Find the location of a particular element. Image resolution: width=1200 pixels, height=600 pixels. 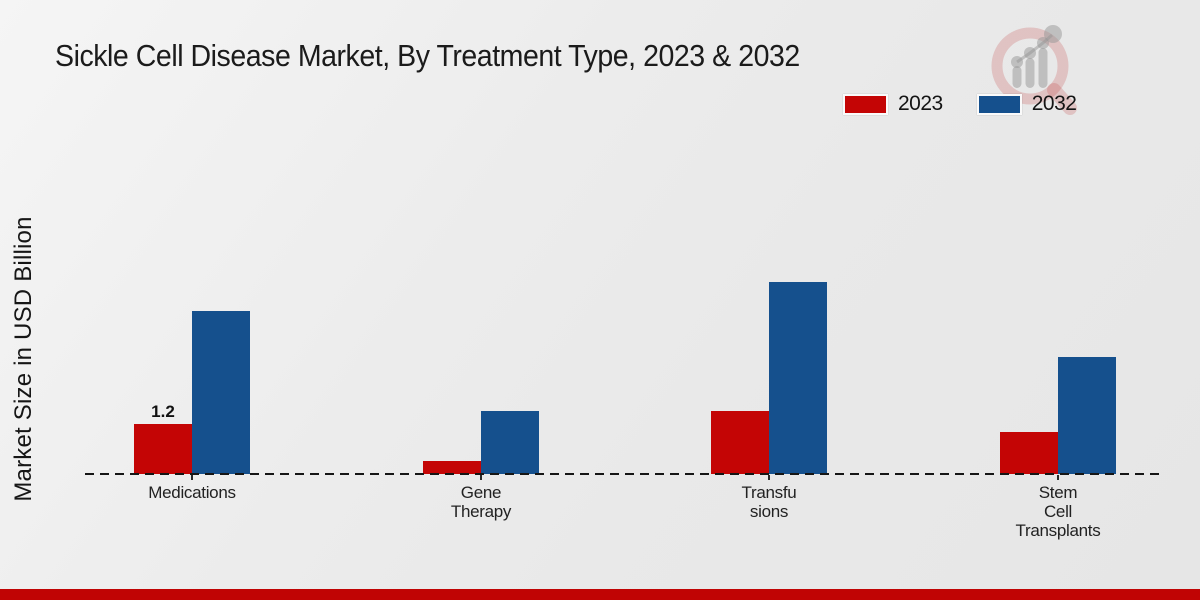

x-axis-dashed-line is located at coordinates (625, 474).